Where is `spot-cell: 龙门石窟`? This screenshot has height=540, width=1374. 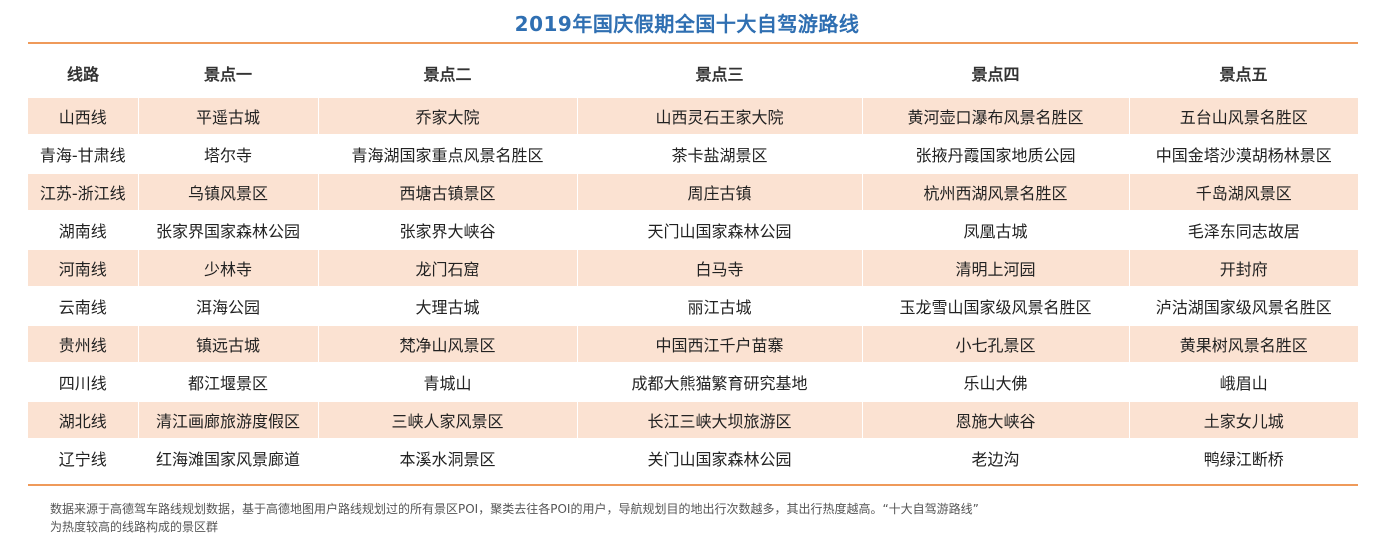 spot-cell: 龙门石窟 is located at coordinates (448, 268).